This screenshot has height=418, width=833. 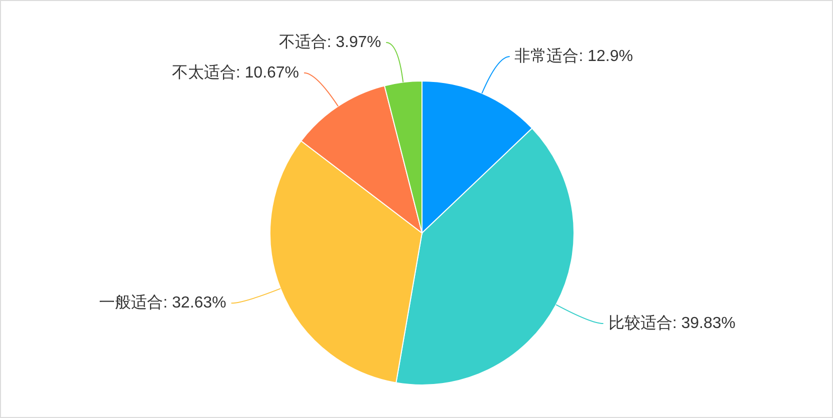 I want to click on slice-label: 比较适合: 39.83%, so click(x=672, y=323).